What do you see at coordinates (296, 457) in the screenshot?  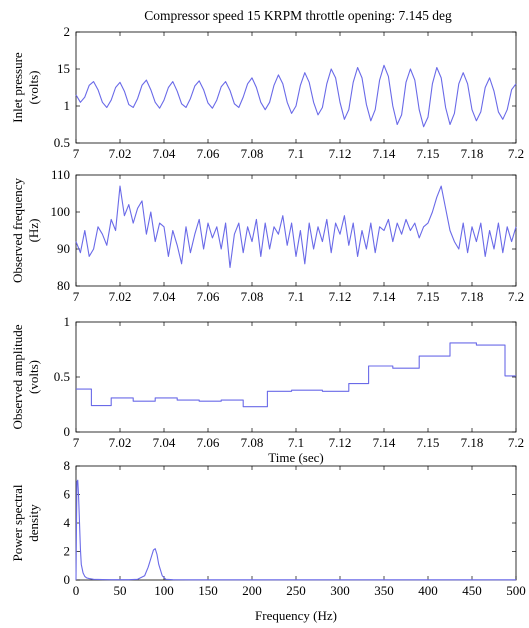 I see `x-axis-label: Time (sec)` at bounding box center [296, 457].